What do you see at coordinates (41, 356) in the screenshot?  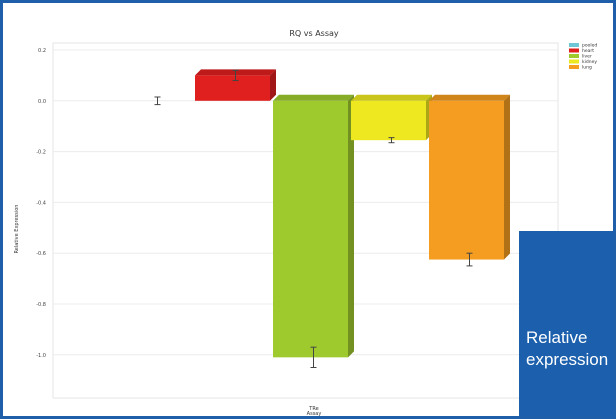 I see `y-tick-label: -1.0` at bounding box center [41, 356].